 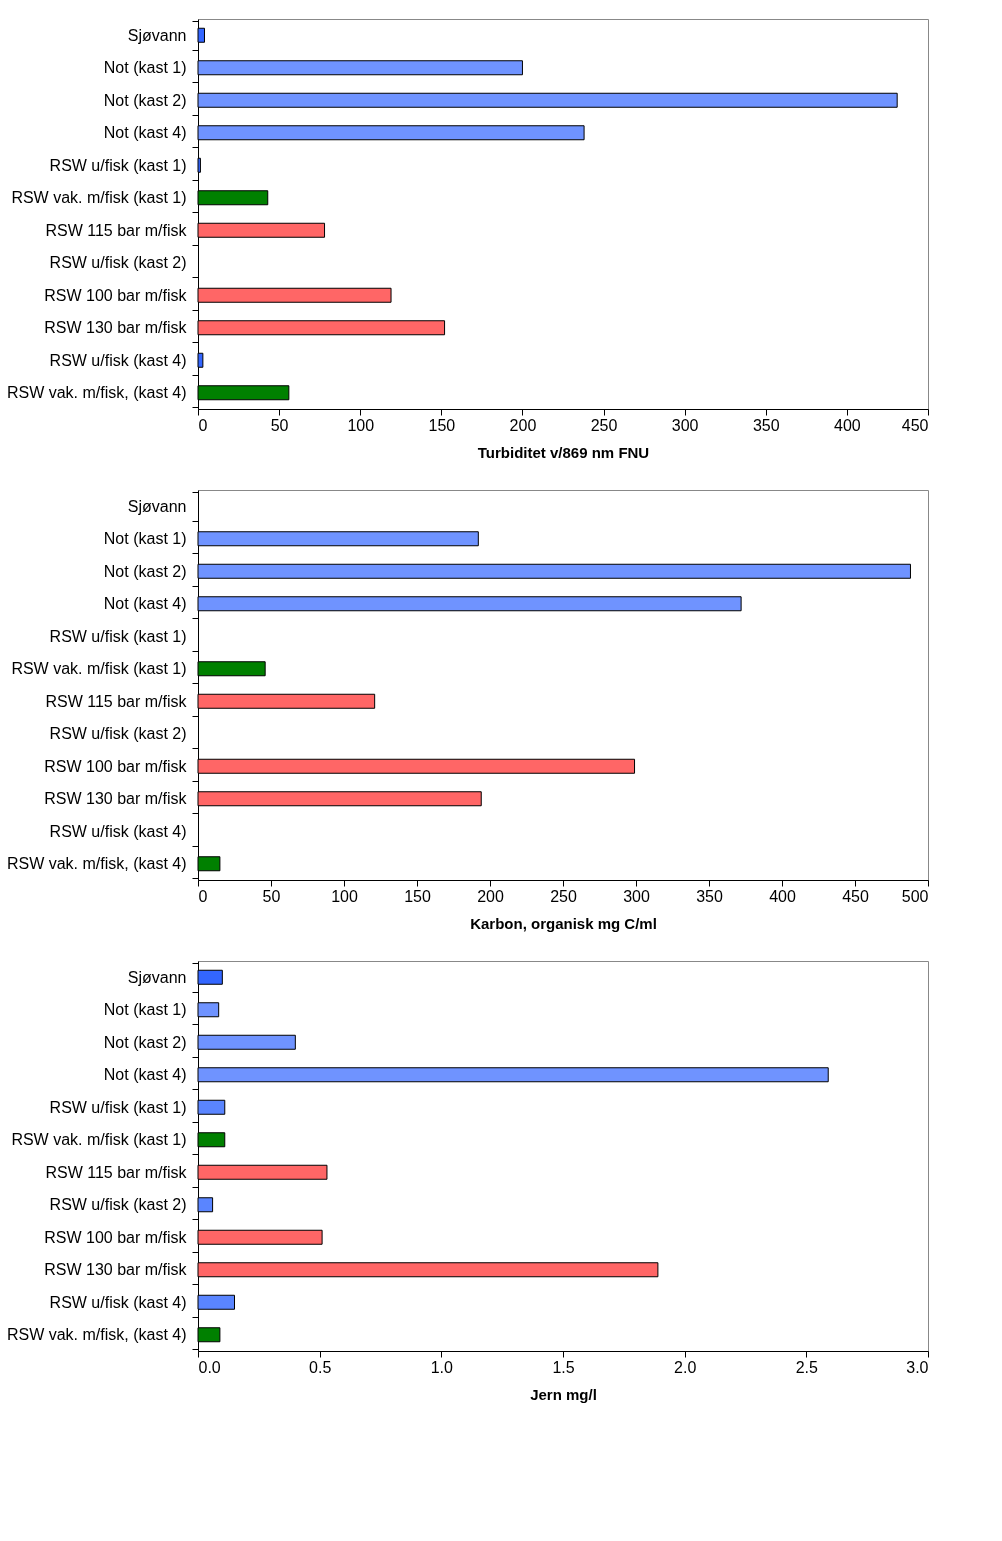 I want to click on x-axis-title: Karbon, organisk mg C/ml, so click(x=563, y=923).